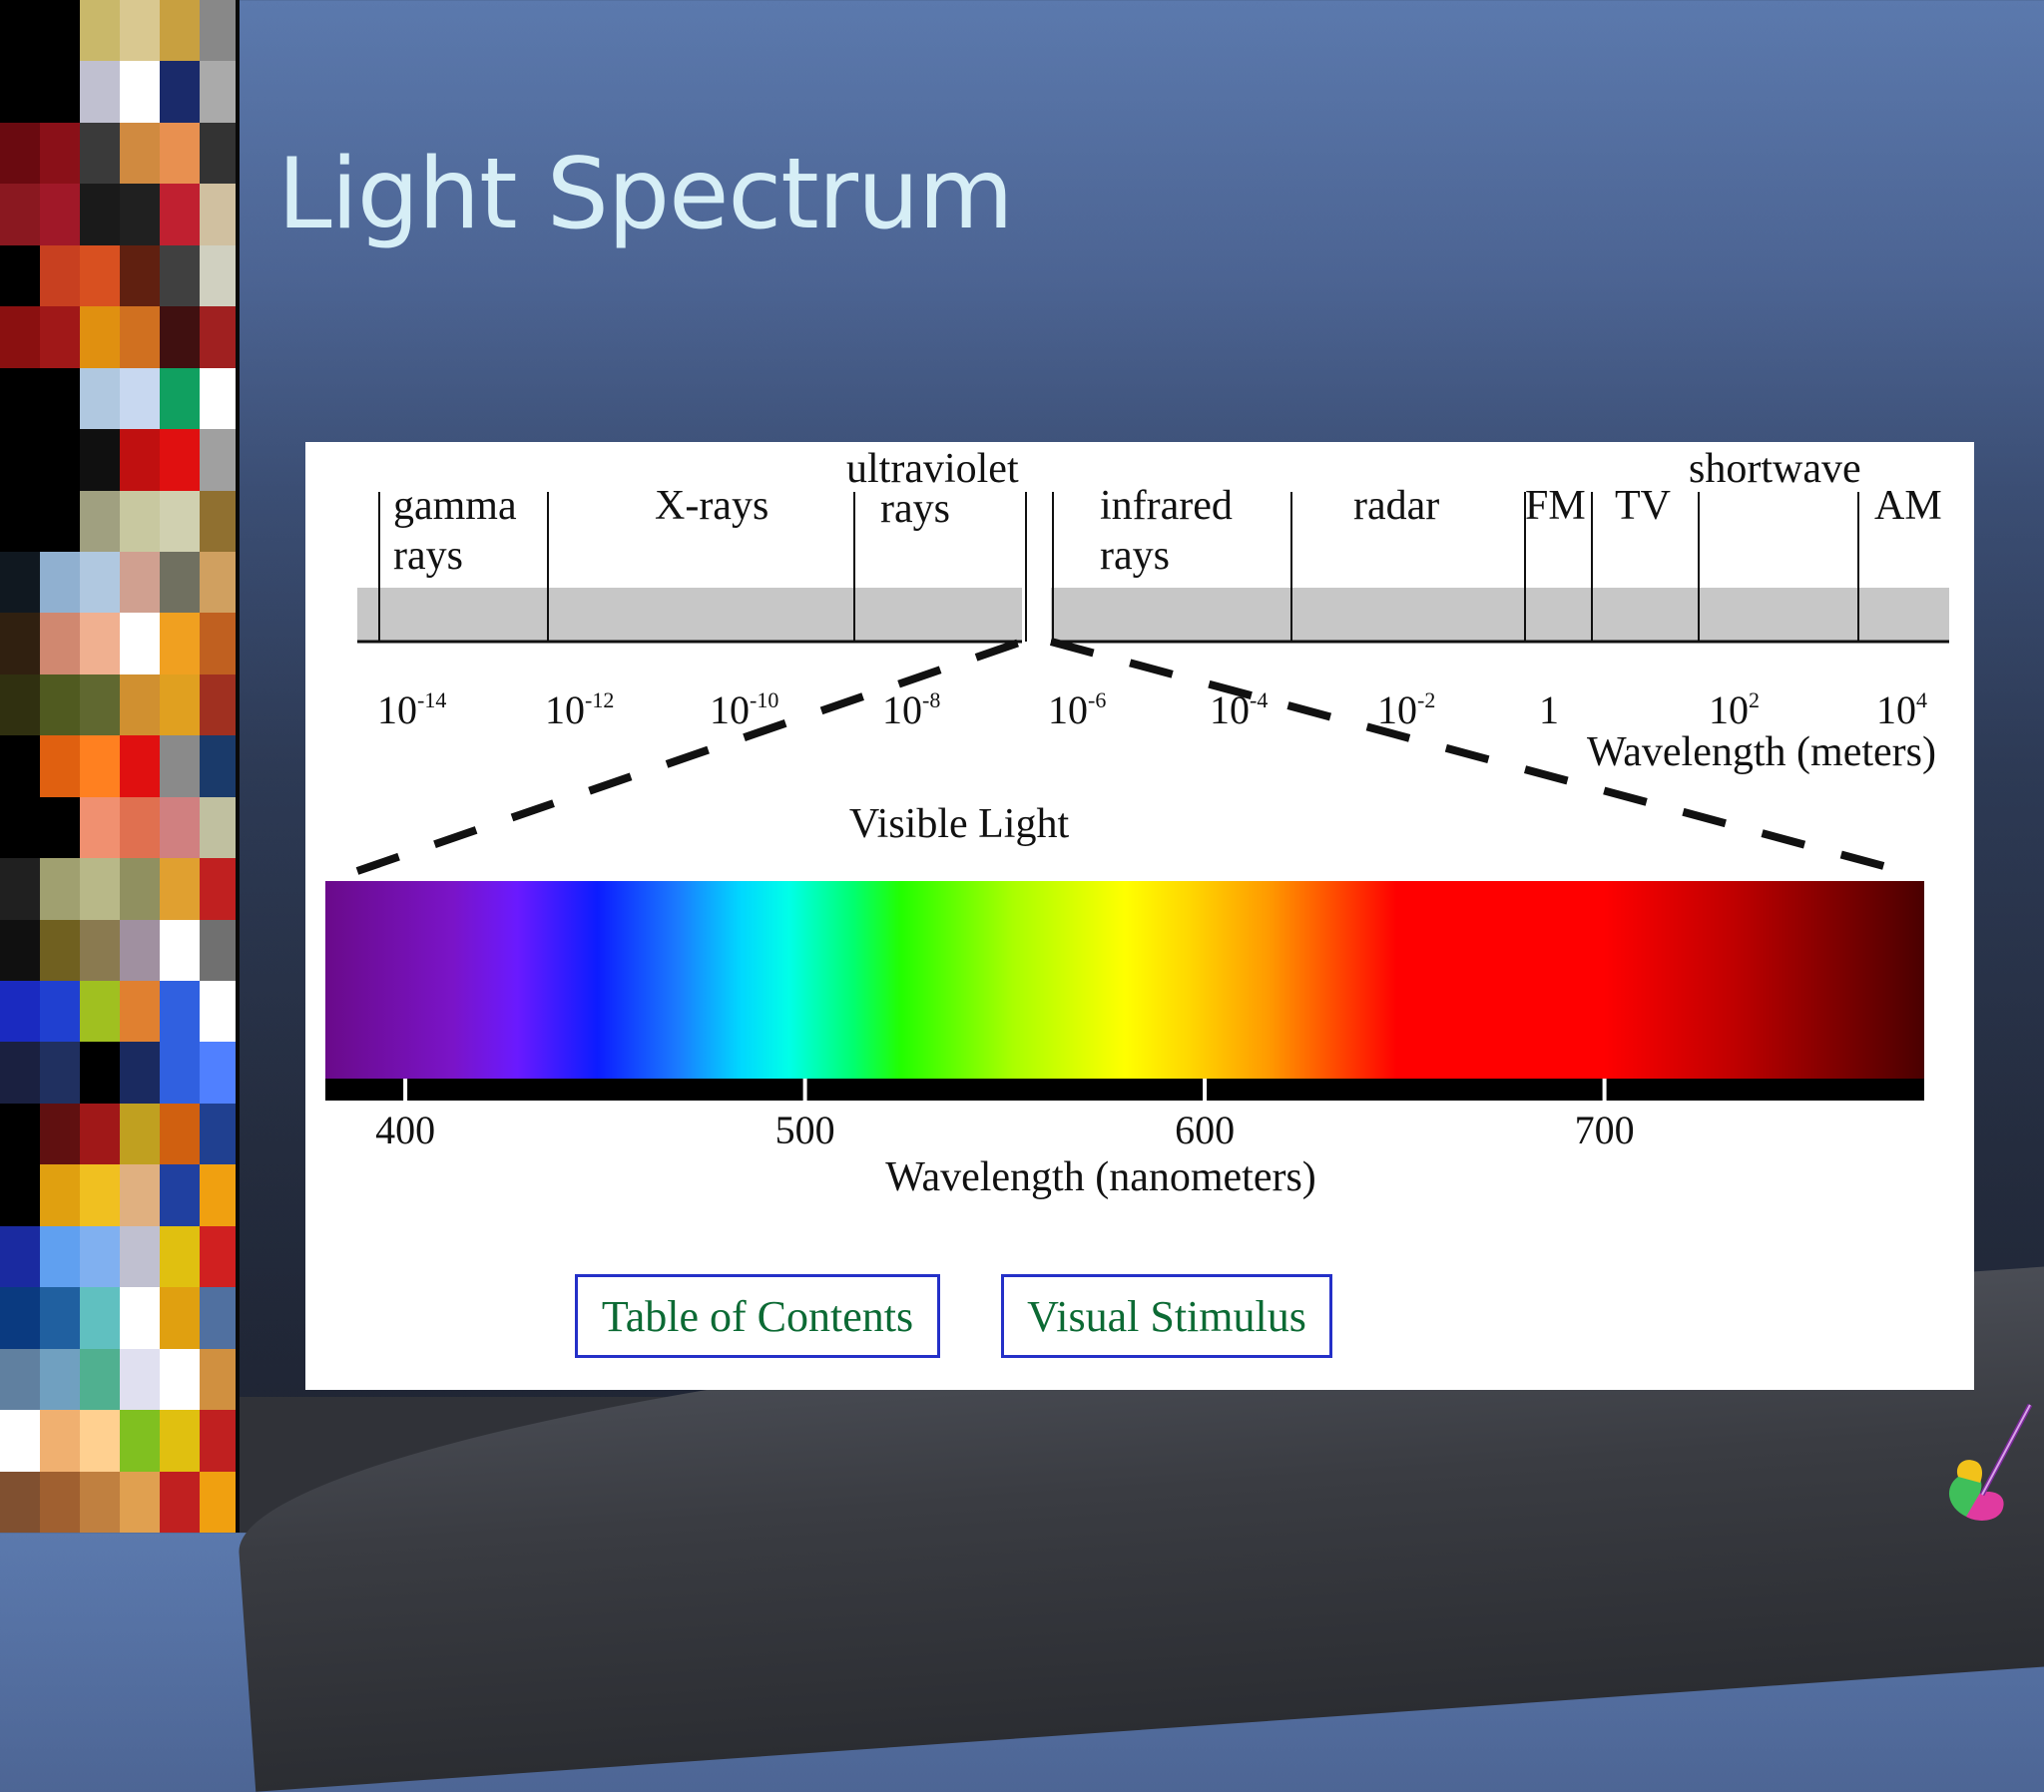 The width and height of the screenshot is (2044, 1792). What do you see at coordinates (689, 615) in the screenshot?
I see `em-bar-left` at bounding box center [689, 615].